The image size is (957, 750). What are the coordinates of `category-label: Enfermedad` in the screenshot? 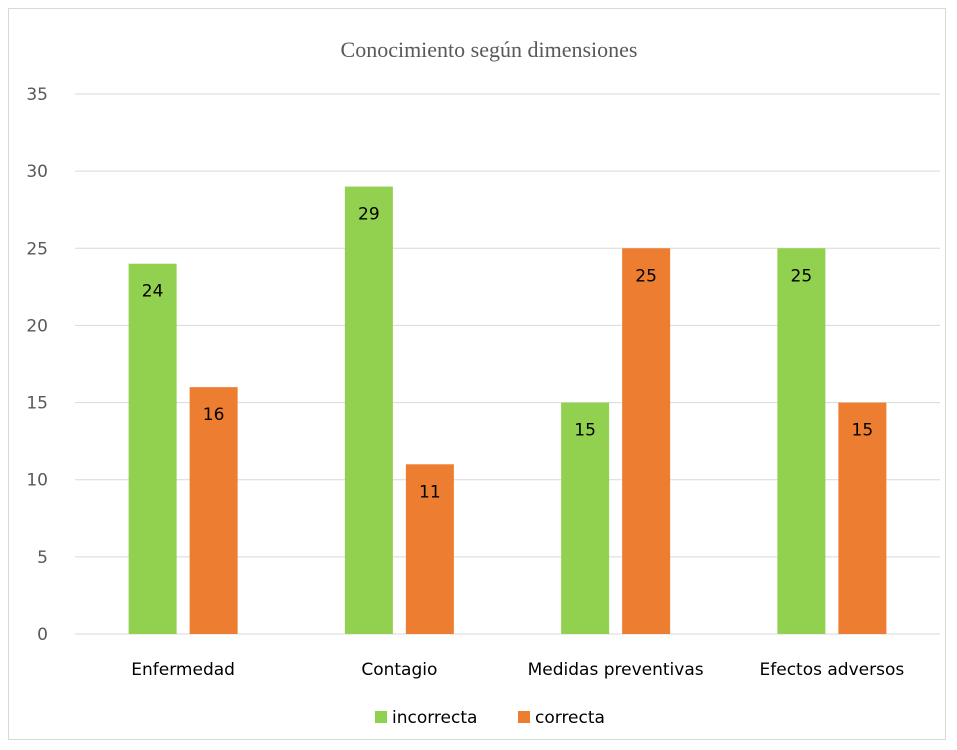 It's located at (183, 670).